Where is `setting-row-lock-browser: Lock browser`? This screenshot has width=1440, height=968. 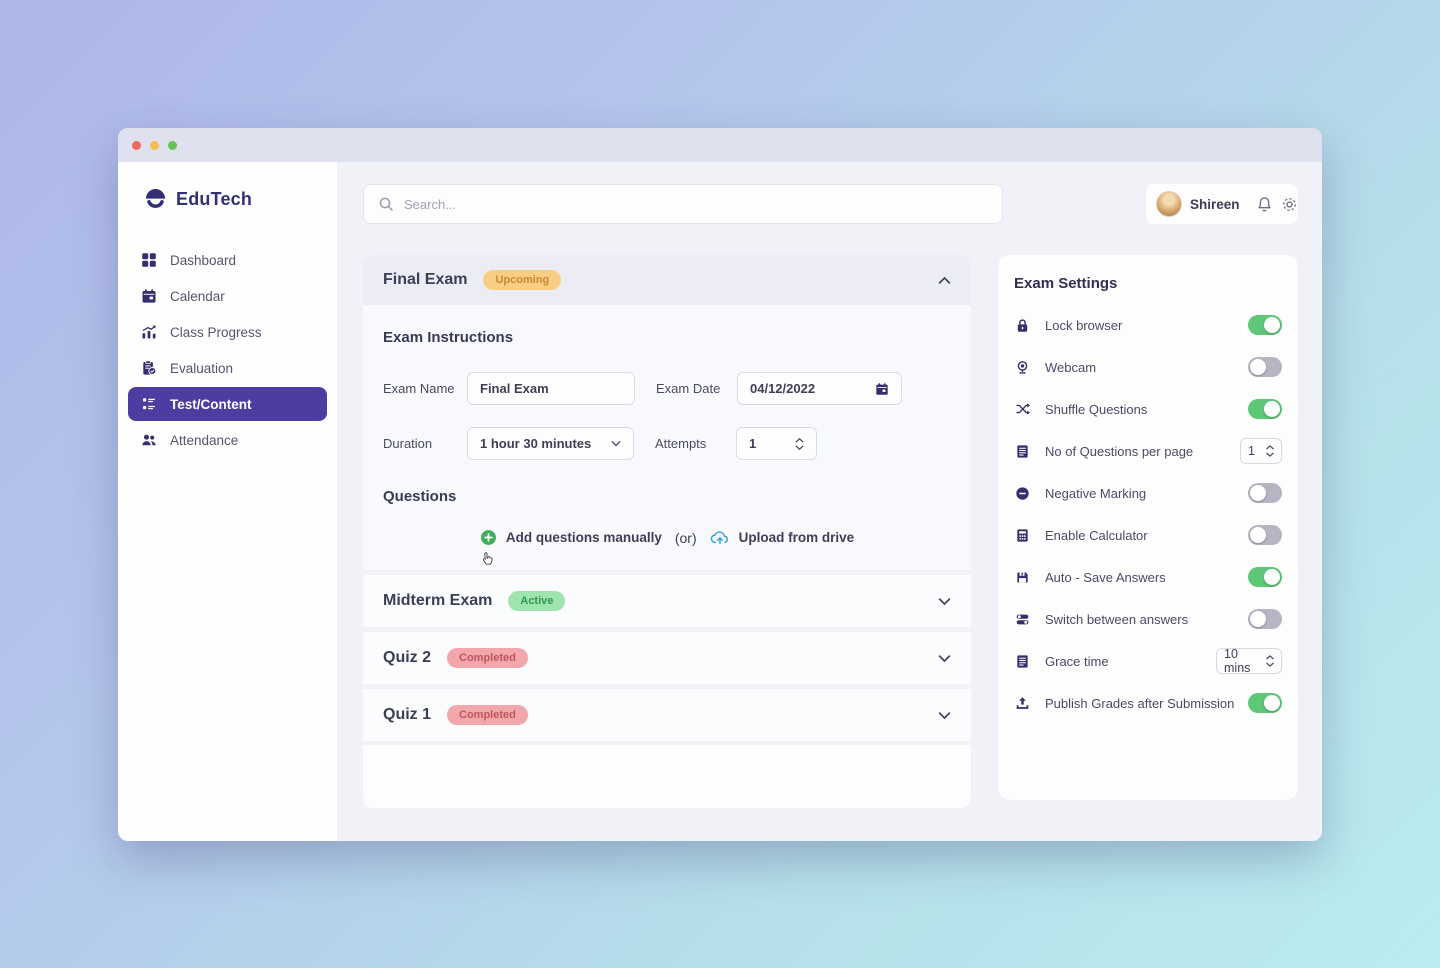
setting-row-lock-browser: Lock browser is located at coordinates (1148, 325).